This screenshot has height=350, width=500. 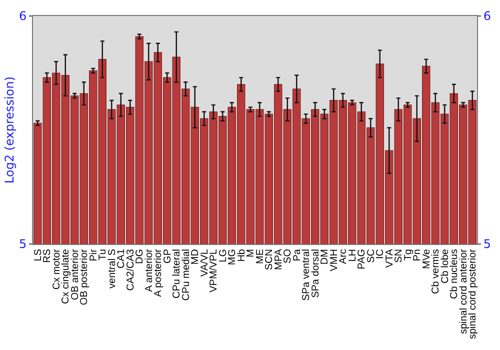 What do you see at coordinates (122, 258) in the screenshot?
I see `x-tick-label: CA1` at bounding box center [122, 258].